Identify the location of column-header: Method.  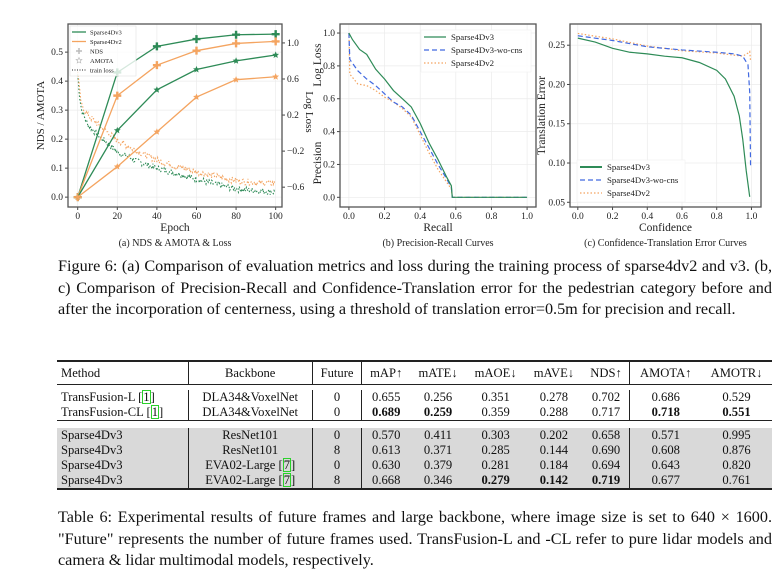
(123, 373).